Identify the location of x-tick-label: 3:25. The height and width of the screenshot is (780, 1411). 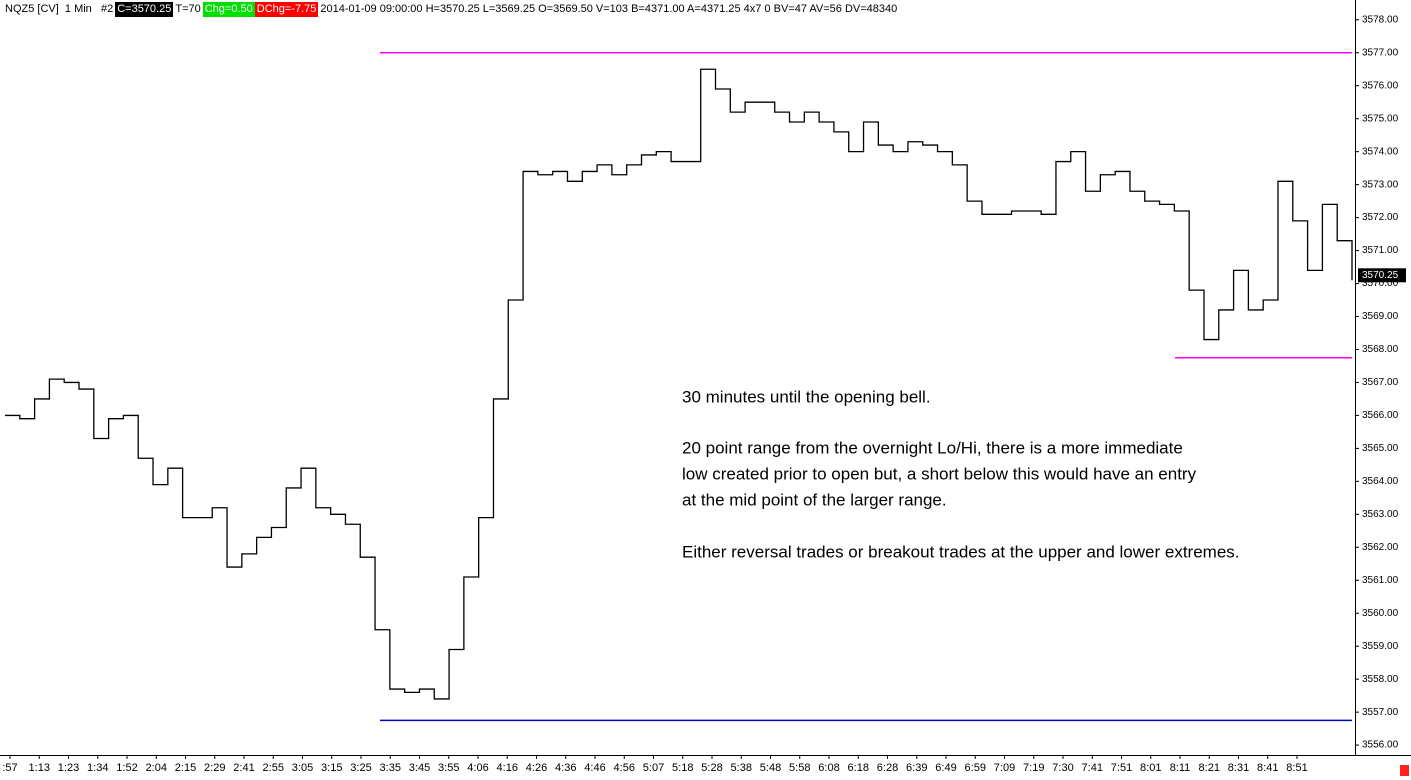
(360, 768).